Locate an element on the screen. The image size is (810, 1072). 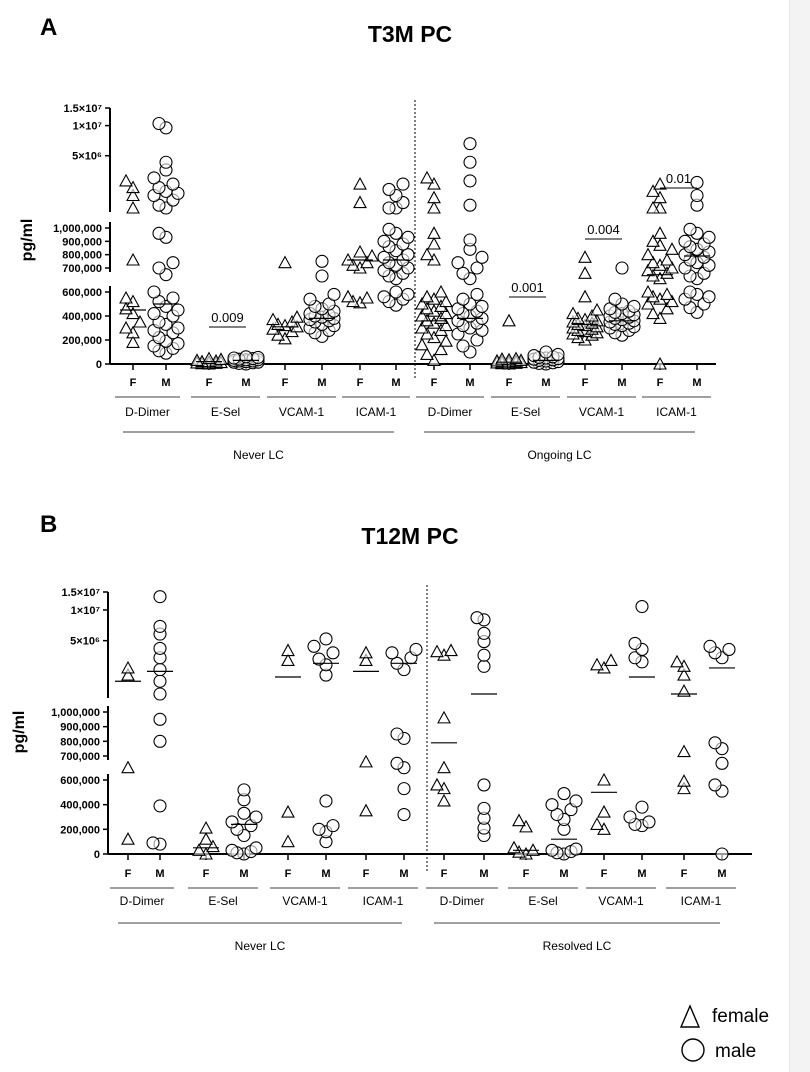
chart-b-y-tick-label: 400,000 is located at coordinates (80, 806).